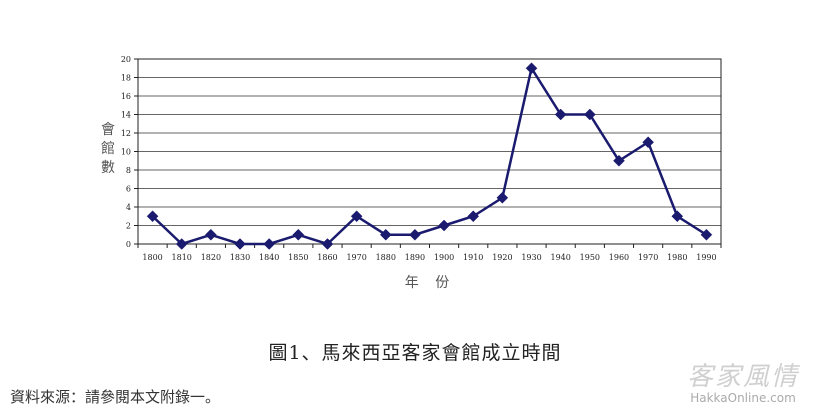 The width and height of the screenshot is (830, 420). I want to click on watermark-chinese: 客家風情, so click(742, 377).